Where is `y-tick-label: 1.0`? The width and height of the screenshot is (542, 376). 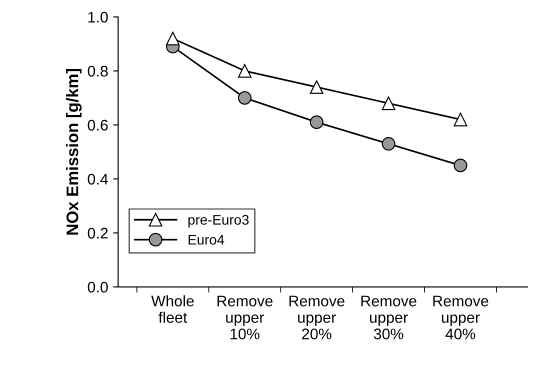
y-tick-label: 1.0 is located at coordinates (98, 17).